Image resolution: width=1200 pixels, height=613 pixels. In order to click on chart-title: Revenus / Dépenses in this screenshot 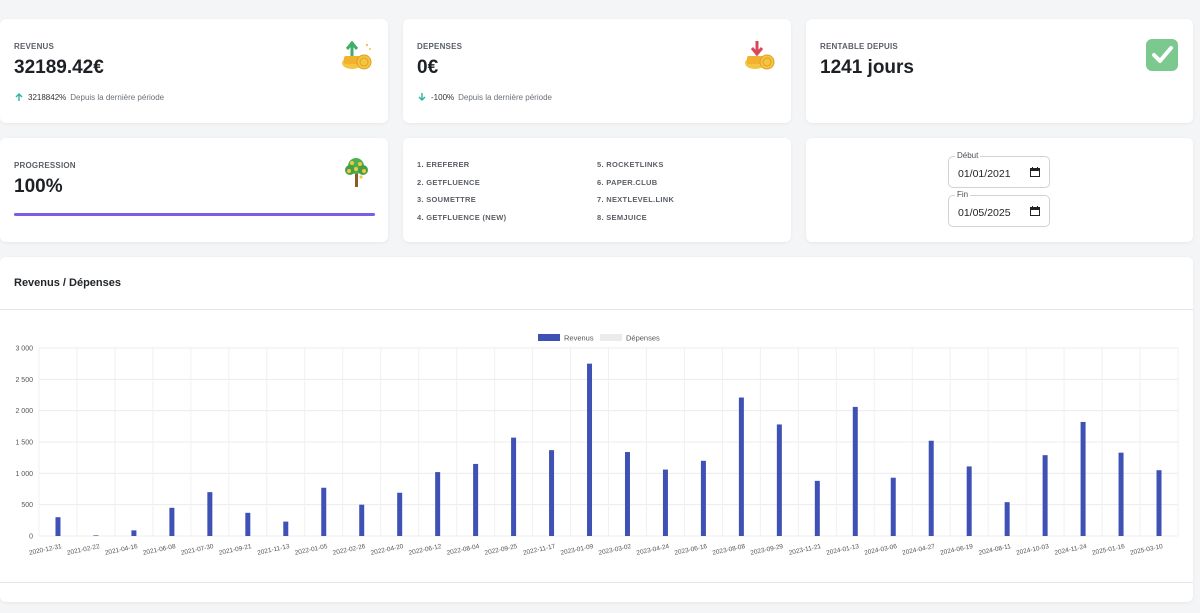, I will do `click(67, 283)`.